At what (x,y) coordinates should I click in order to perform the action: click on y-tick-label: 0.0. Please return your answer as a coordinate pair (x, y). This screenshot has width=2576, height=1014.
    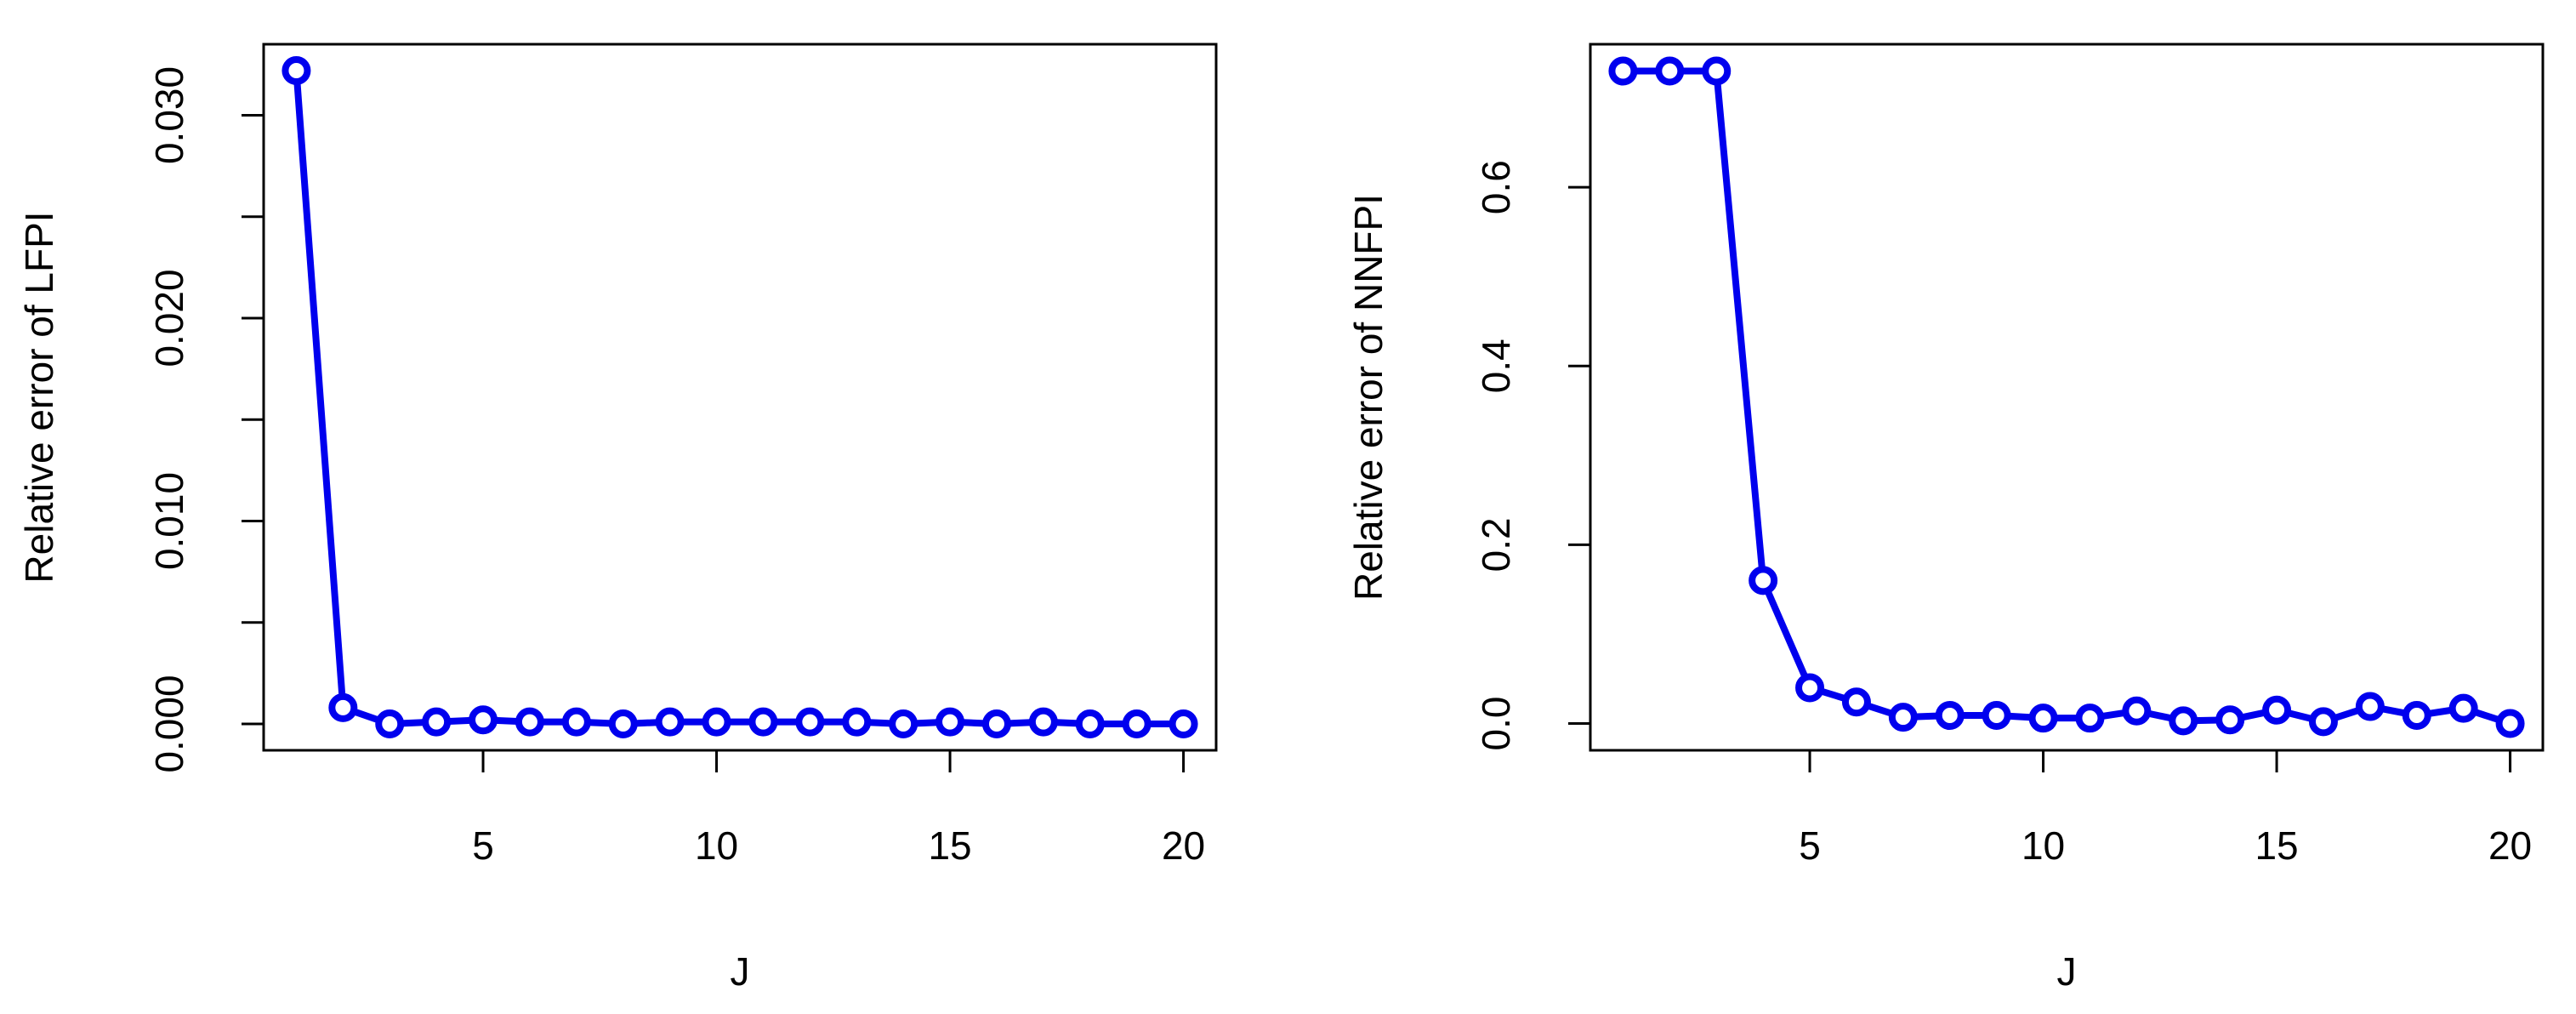
    Looking at the image, I should click on (1496, 724).